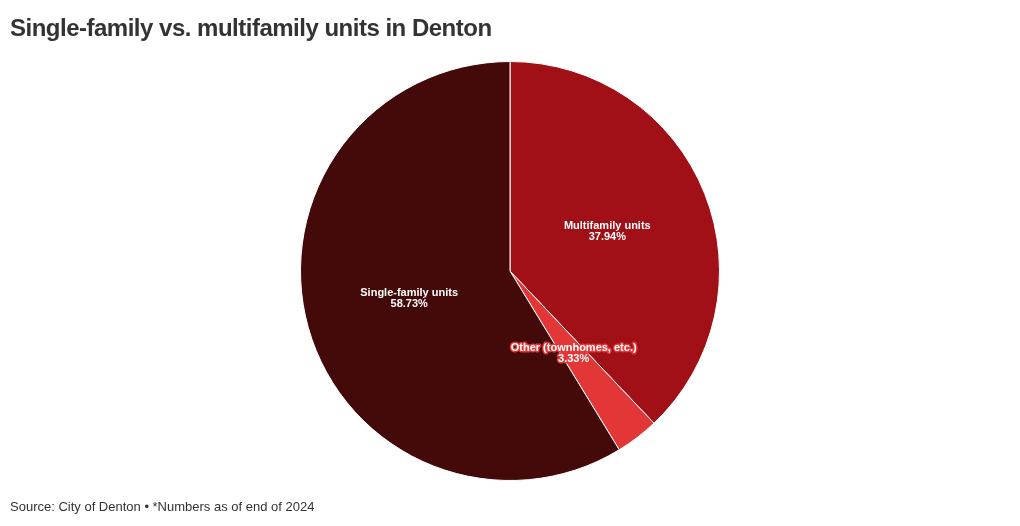 Image resolution: width=1020 pixels, height=526 pixels. Describe the element at coordinates (162, 506) in the screenshot. I see `source-note: Source: City of Denton • *Numbers as of end of 2024` at that location.